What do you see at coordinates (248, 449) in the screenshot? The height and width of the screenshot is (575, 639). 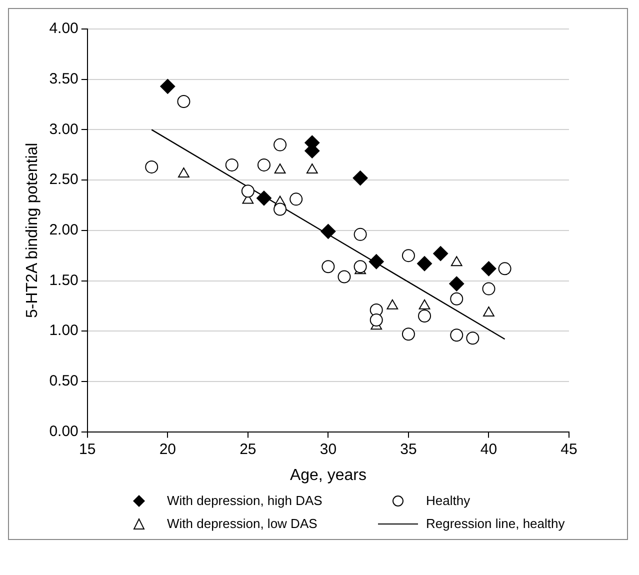 I see `x-tick-label: 25` at bounding box center [248, 449].